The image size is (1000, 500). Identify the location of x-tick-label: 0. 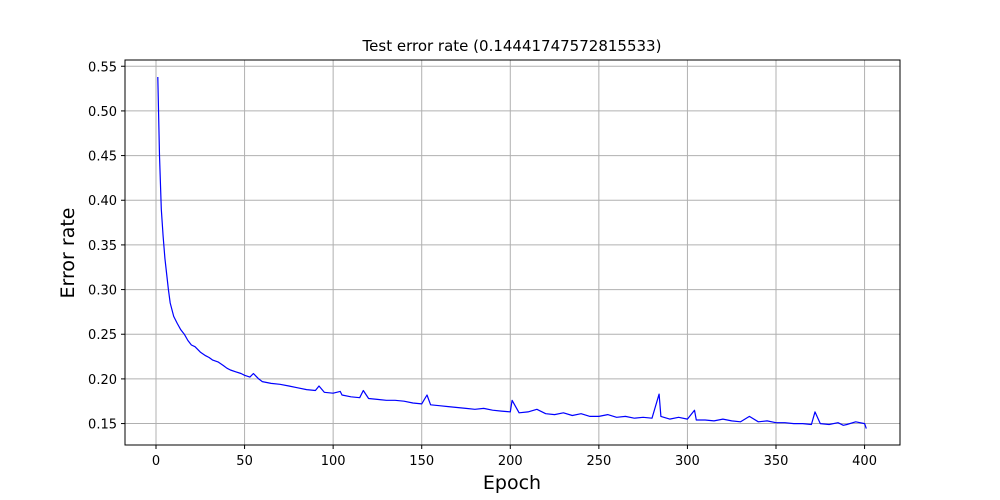
(156, 461).